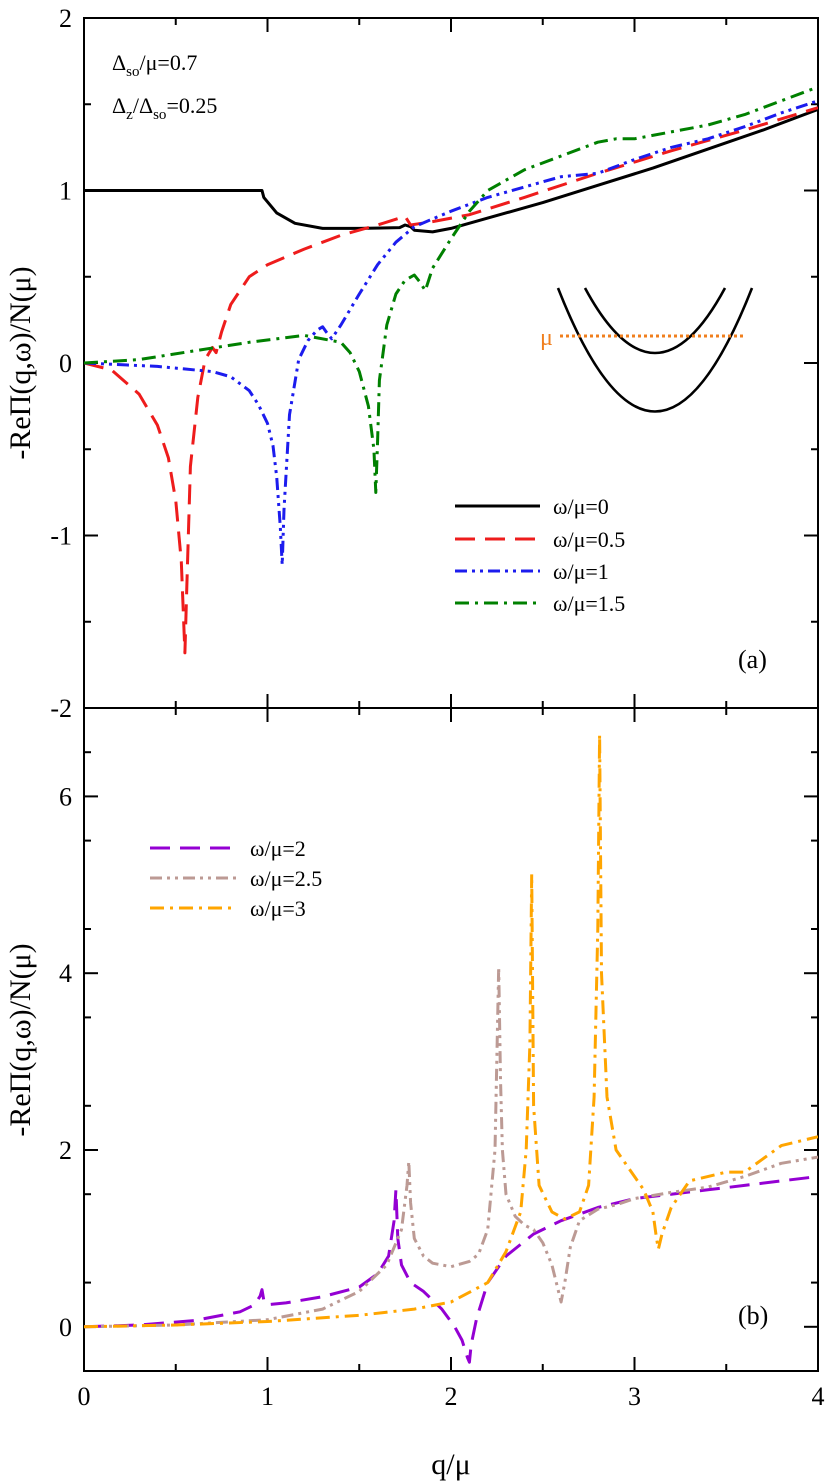 The image size is (830, 1482). What do you see at coordinates (61, 708) in the screenshot?
I see `y-tick-label: -2` at bounding box center [61, 708].